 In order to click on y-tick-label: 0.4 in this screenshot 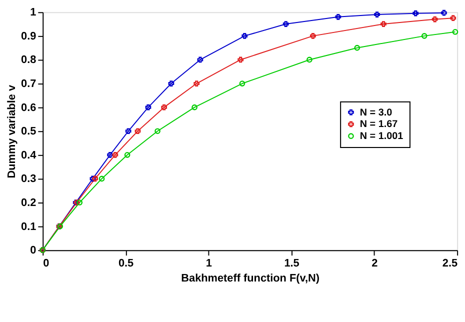, I will do `click(28, 155)`.